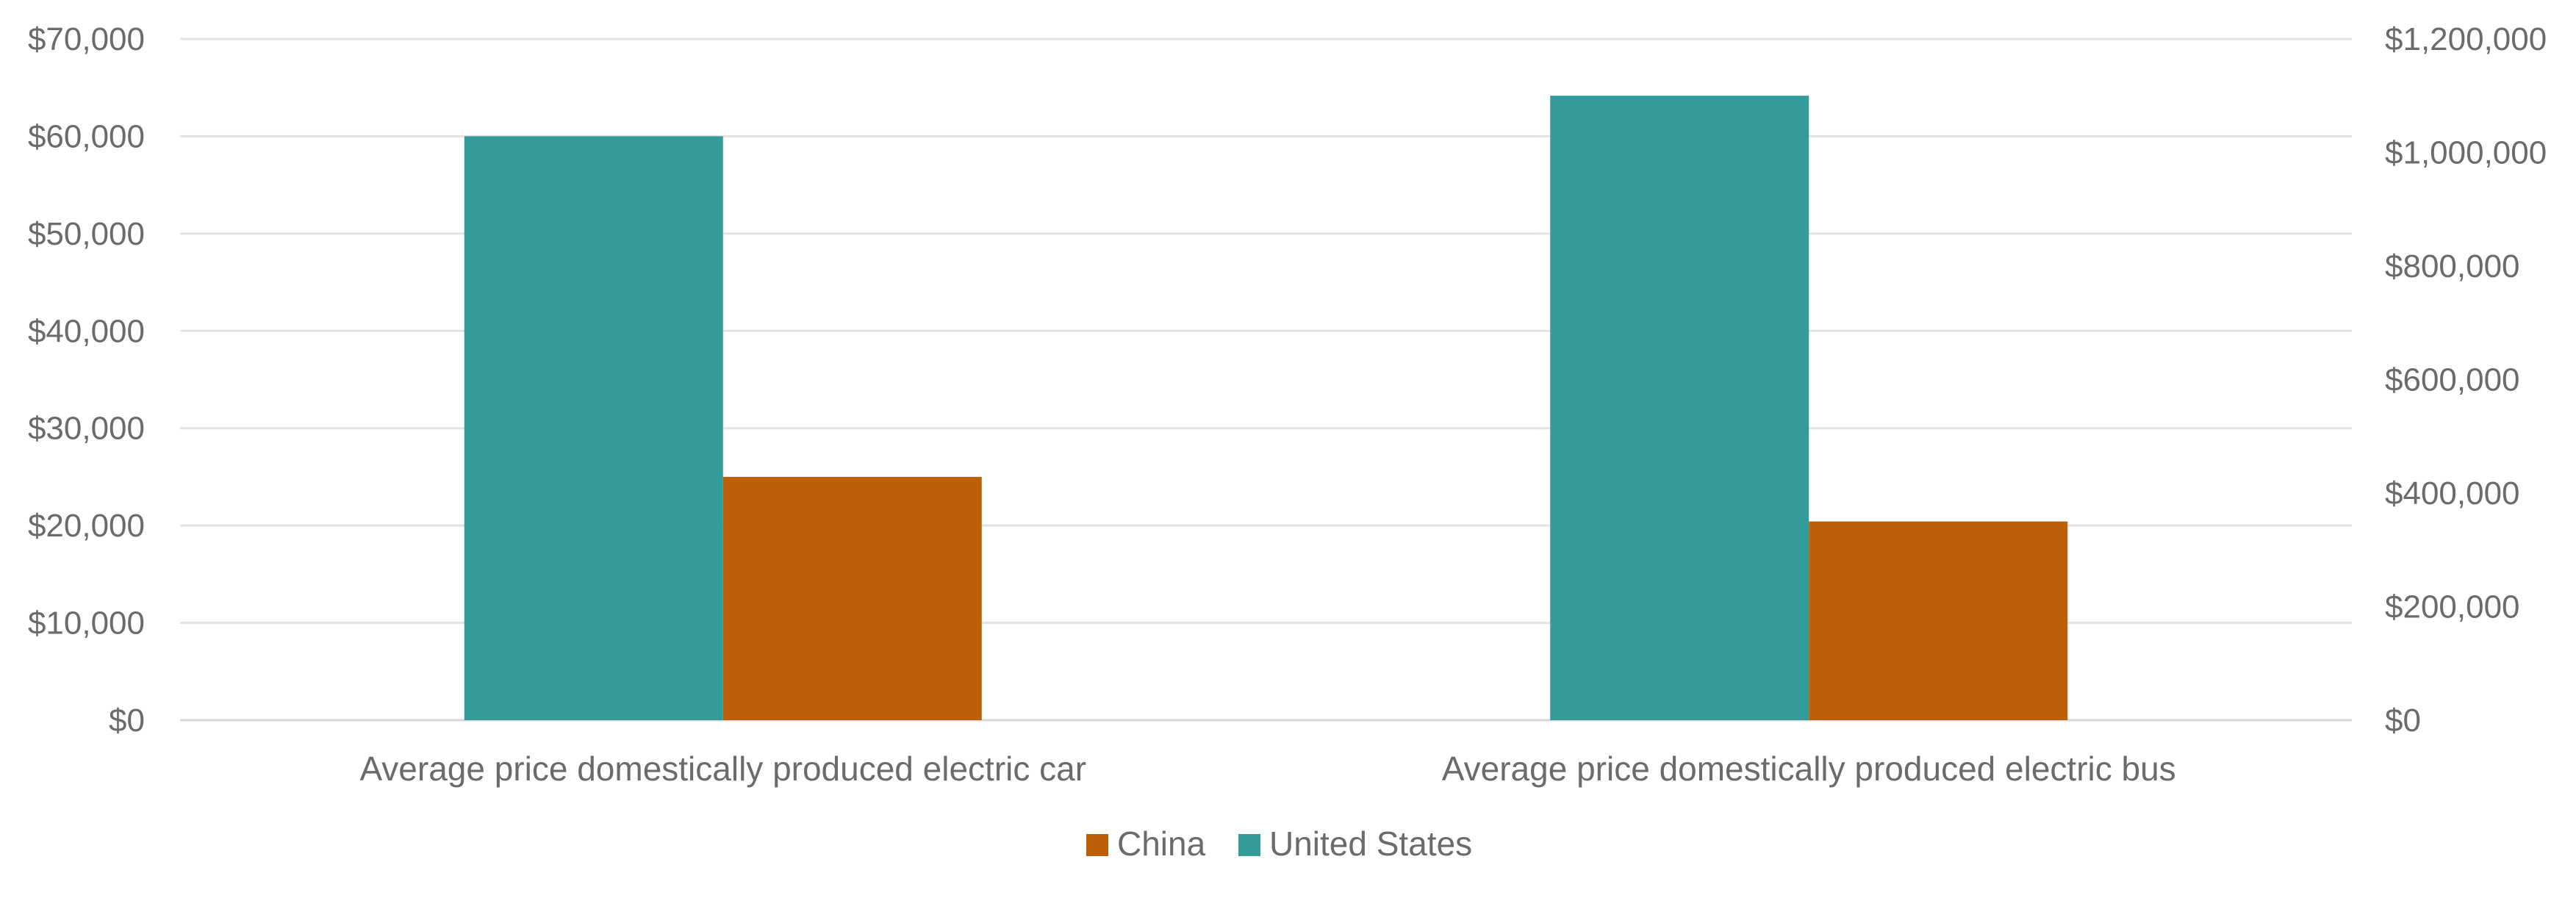 The image size is (2576, 898). I want to click on legend-swatch-china, so click(1097, 845).